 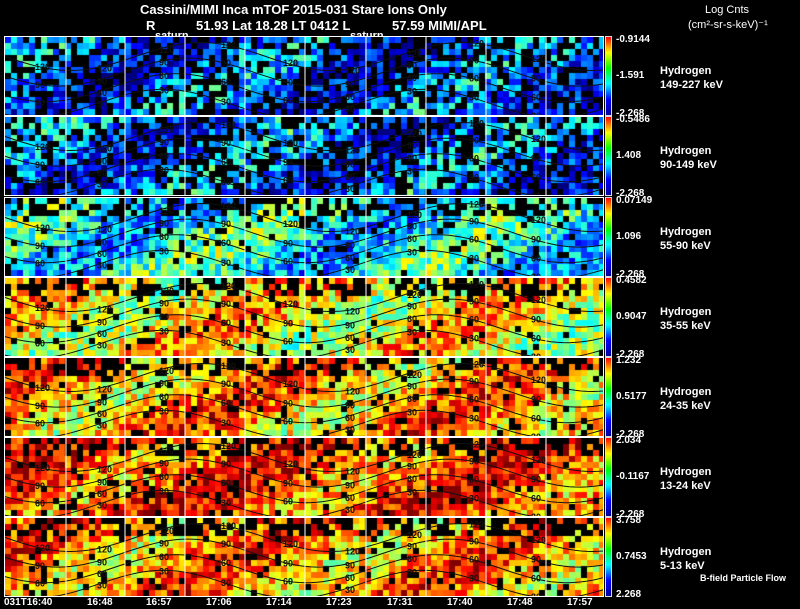 I want to click on colorbar-mid-label: 0.9047, so click(x=631, y=316).